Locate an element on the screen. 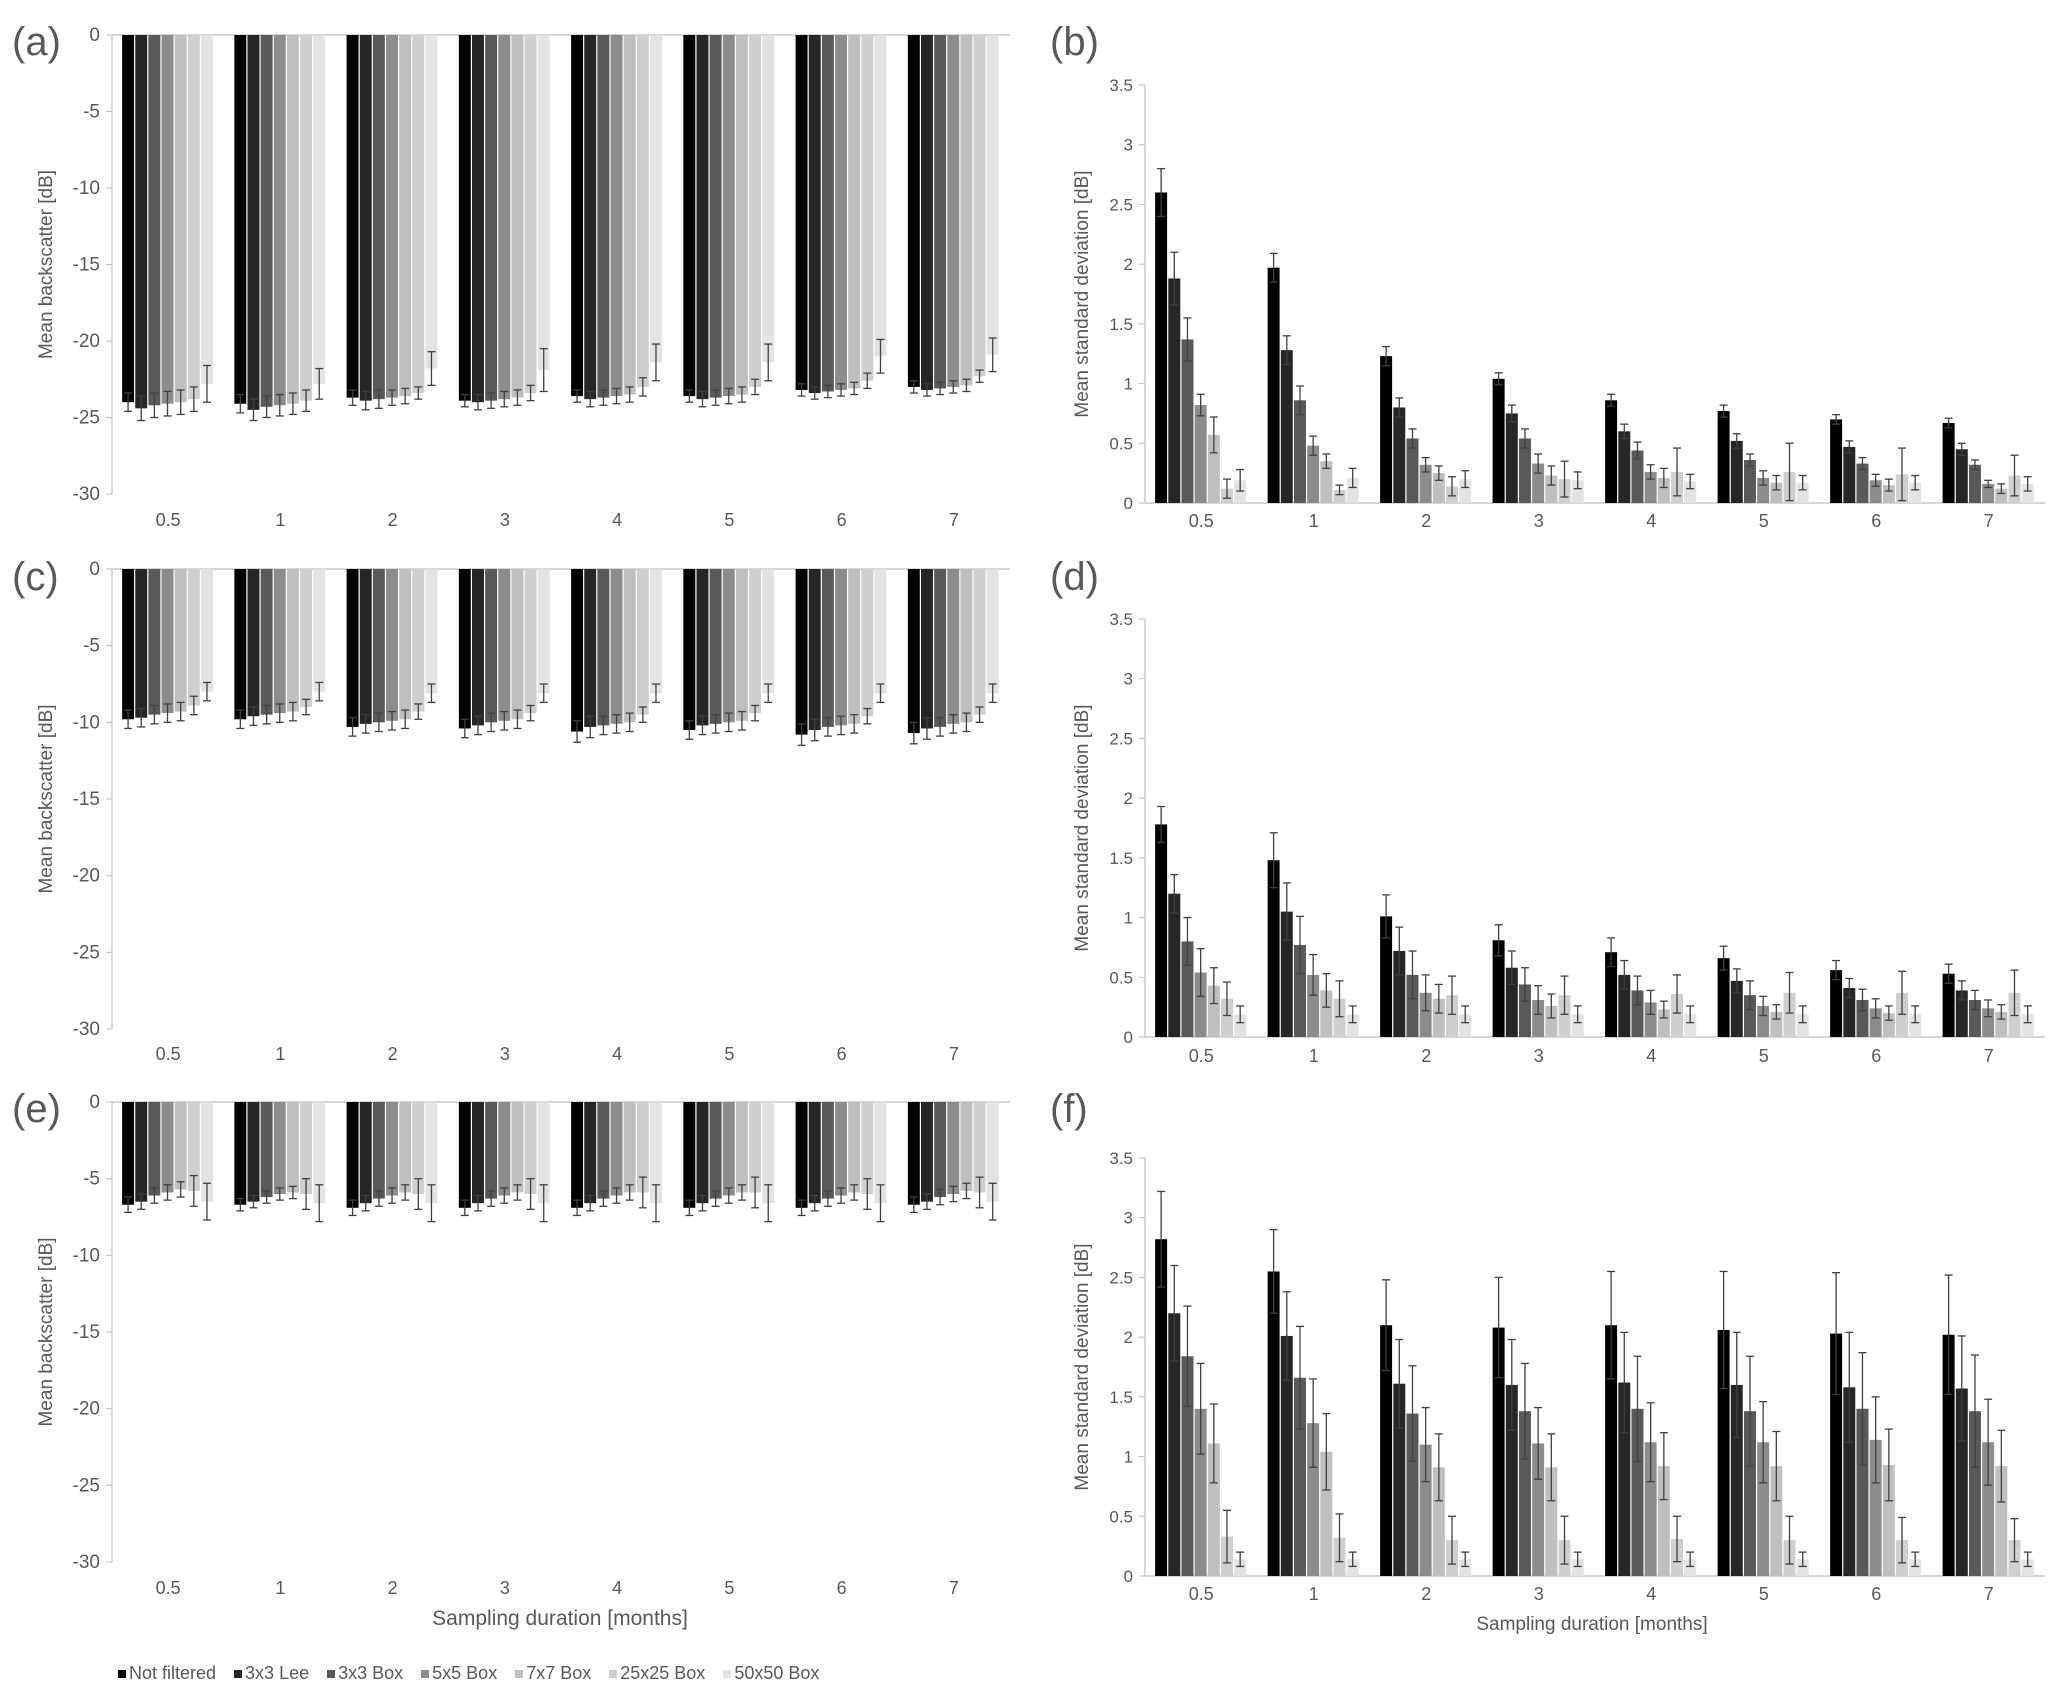 This screenshot has height=1700, width=2067. legend-label: 3x3 Lee is located at coordinates (277, 1673).